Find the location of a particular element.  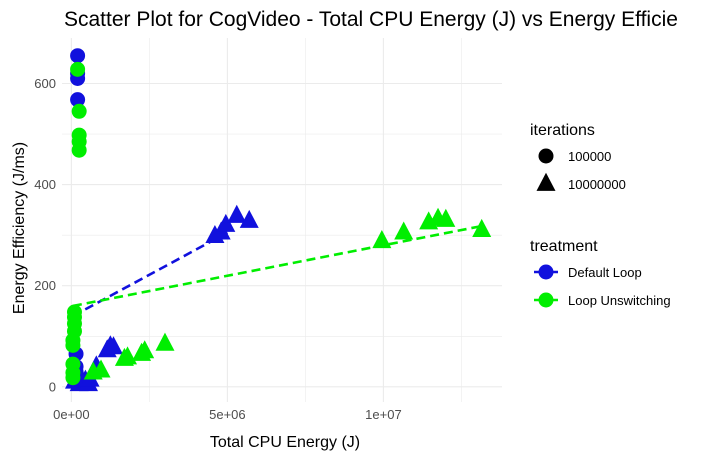

legend-title: treatment is located at coordinates (564, 246).